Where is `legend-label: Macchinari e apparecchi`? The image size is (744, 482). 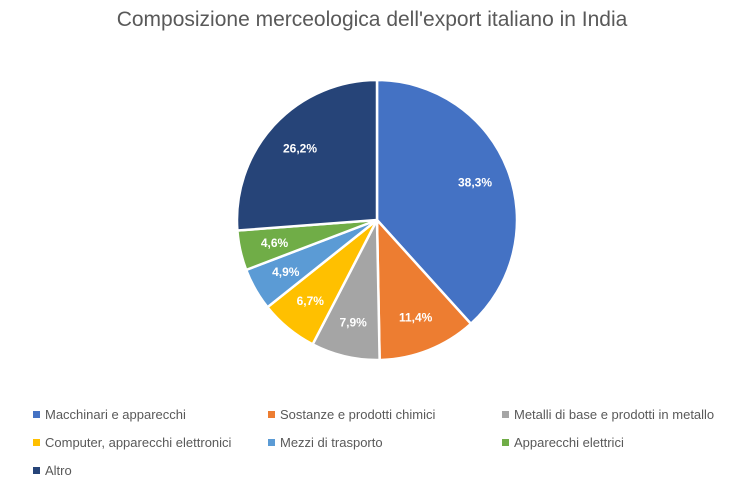 legend-label: Macchinari e apparecchi is located at coordinates (115, 414).